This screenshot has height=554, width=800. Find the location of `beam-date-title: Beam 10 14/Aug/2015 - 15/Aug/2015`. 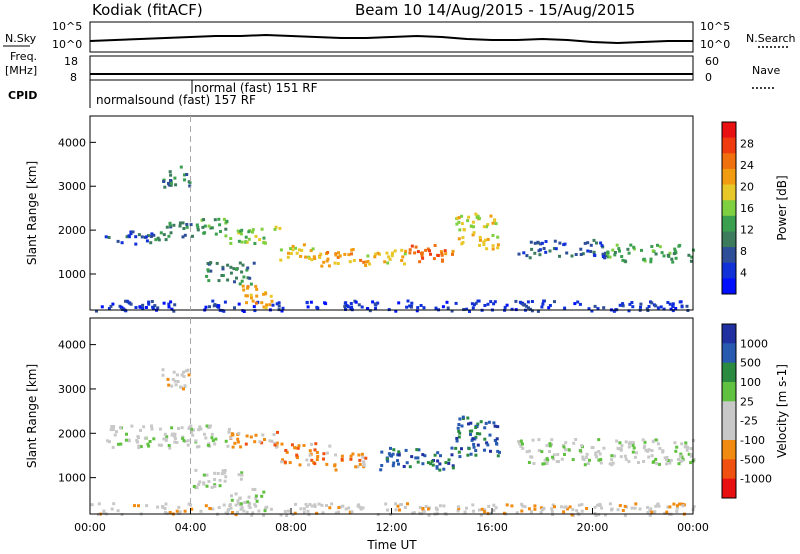

beam-date-title: Beam 10 14/Aug/2015 - 15/Aug/2015 is located at coordinates (495, 10).